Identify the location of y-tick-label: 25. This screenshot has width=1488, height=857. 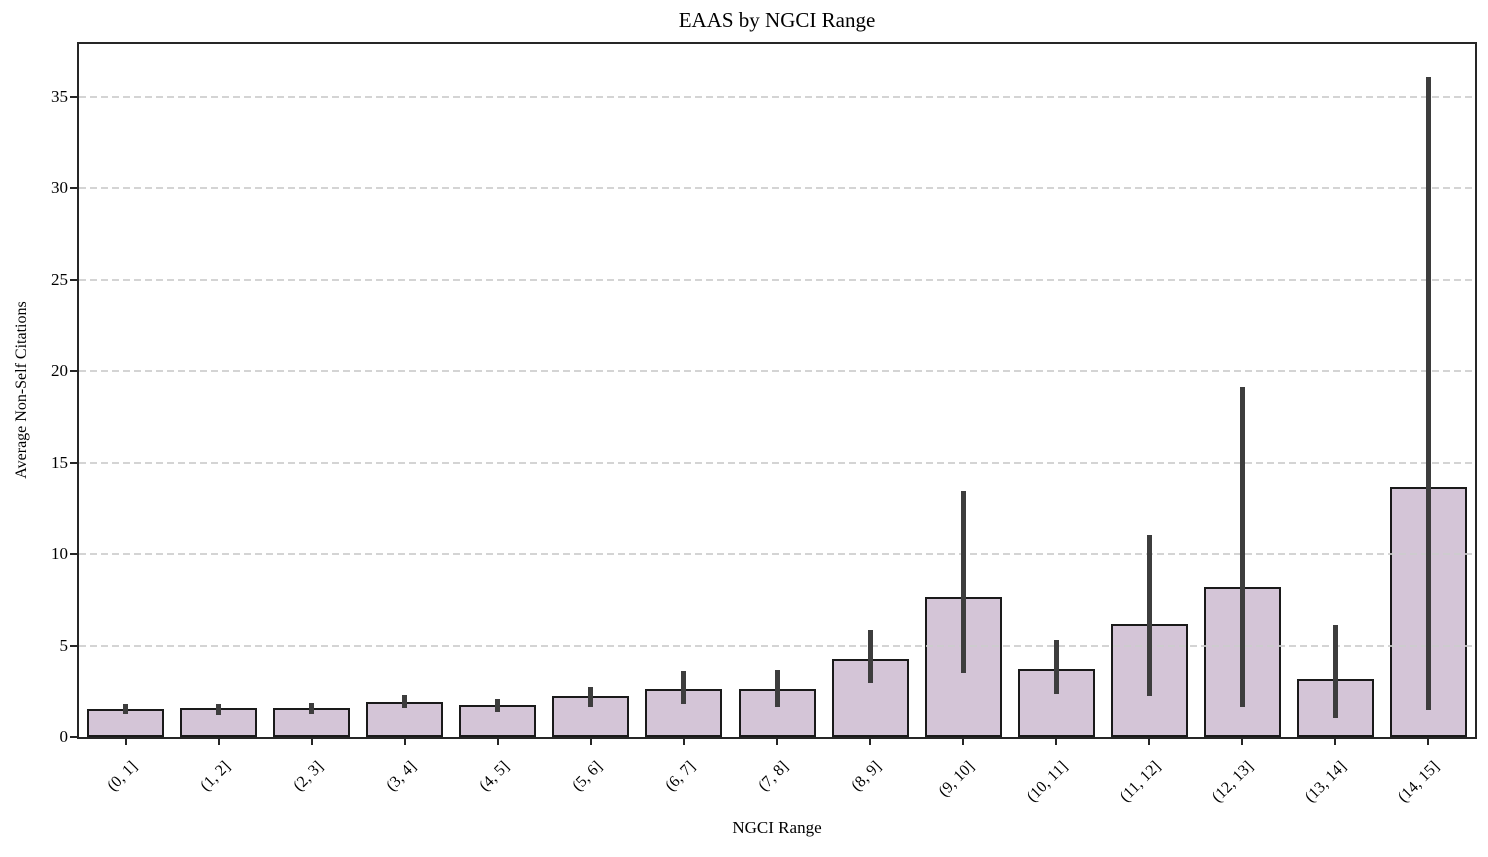
(59, 279).